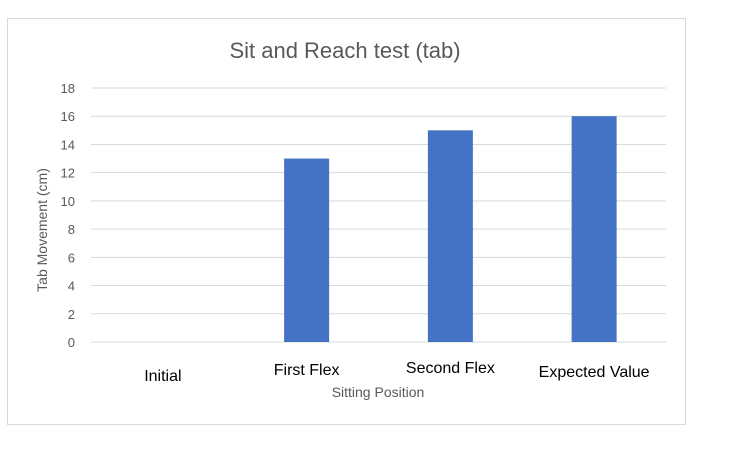  I want to click on y-tick-label: 12, so click(68, 173).